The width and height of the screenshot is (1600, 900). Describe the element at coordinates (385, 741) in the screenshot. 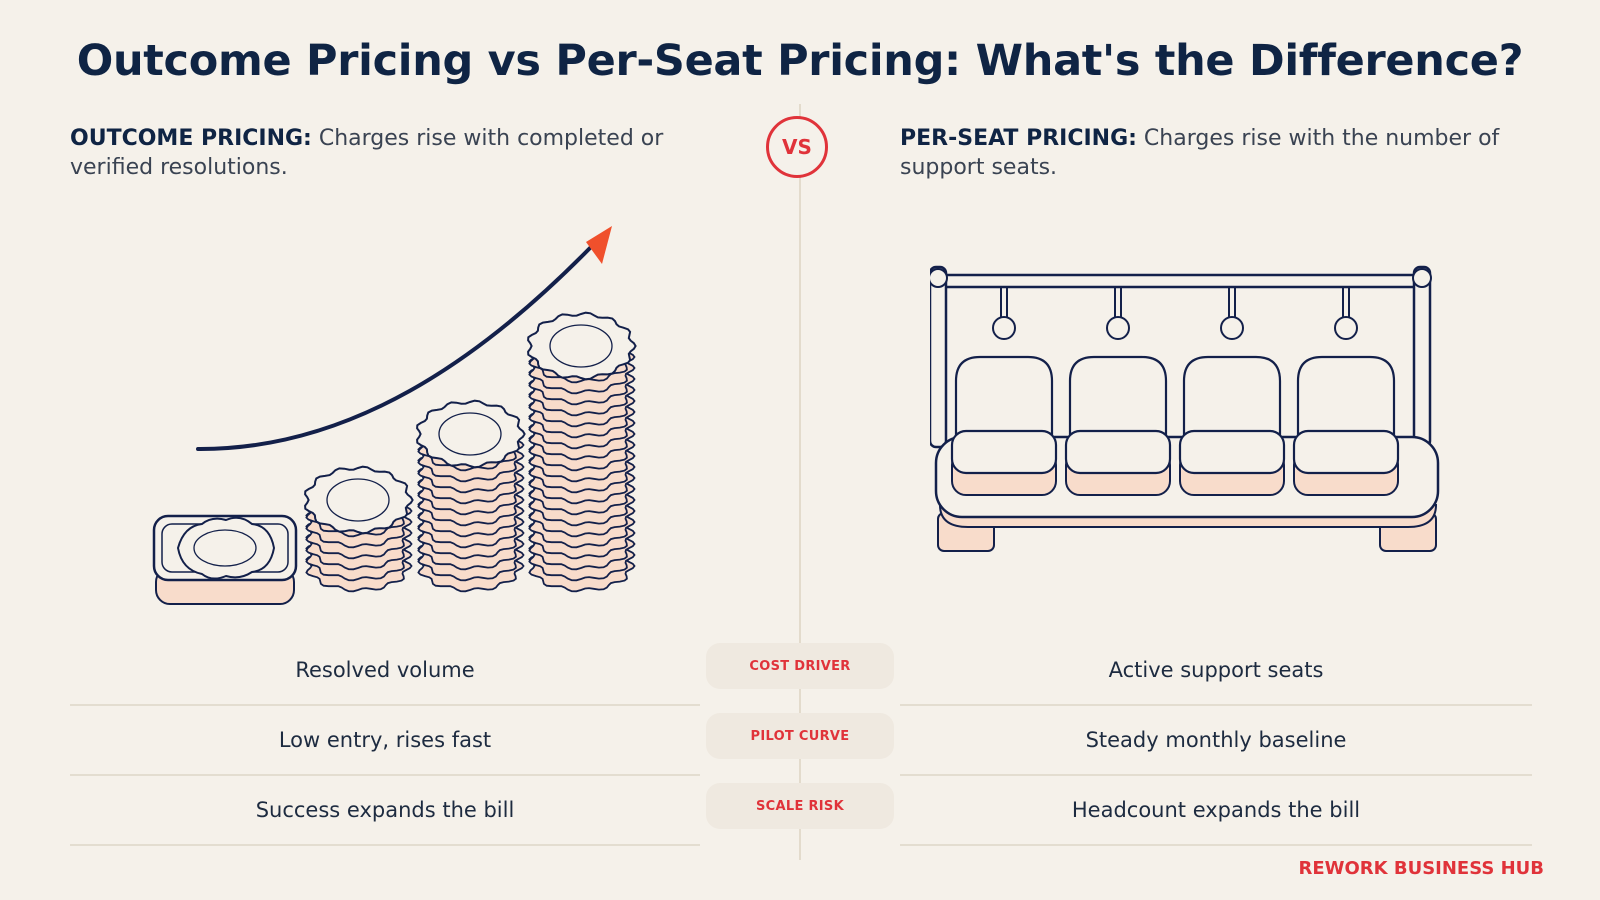

I see `pilot-curve-outcome-value: Low entry, rises fast` at that location.